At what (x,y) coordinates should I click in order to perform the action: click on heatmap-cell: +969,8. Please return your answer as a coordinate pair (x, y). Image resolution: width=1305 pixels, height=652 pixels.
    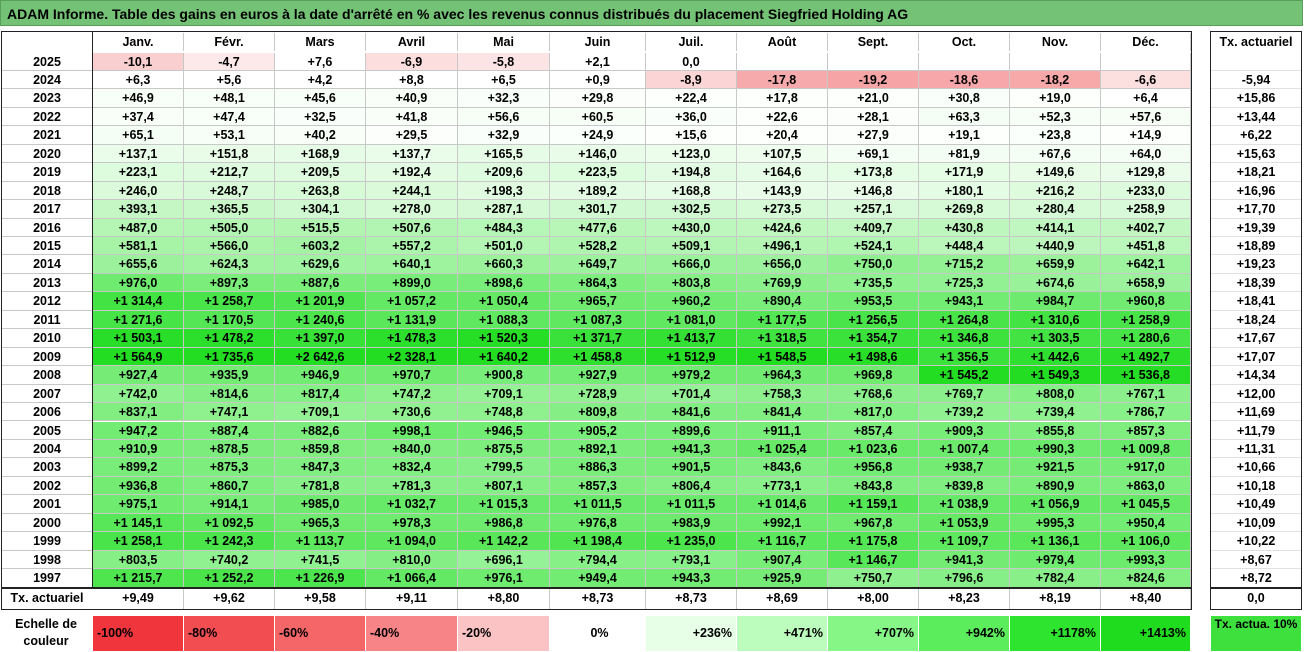
    Looking at the image, I should click on (873, 375).